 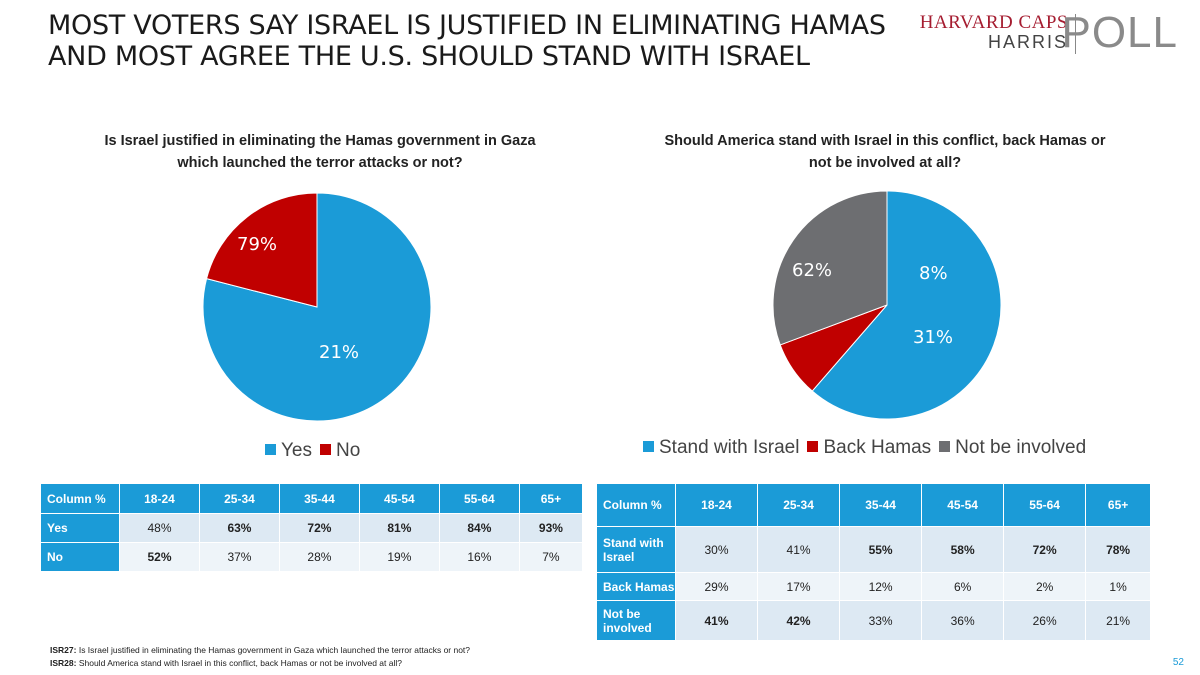 I want to click on legend-label-back-hamas: Back Hamas, so click(x=877, y=447).